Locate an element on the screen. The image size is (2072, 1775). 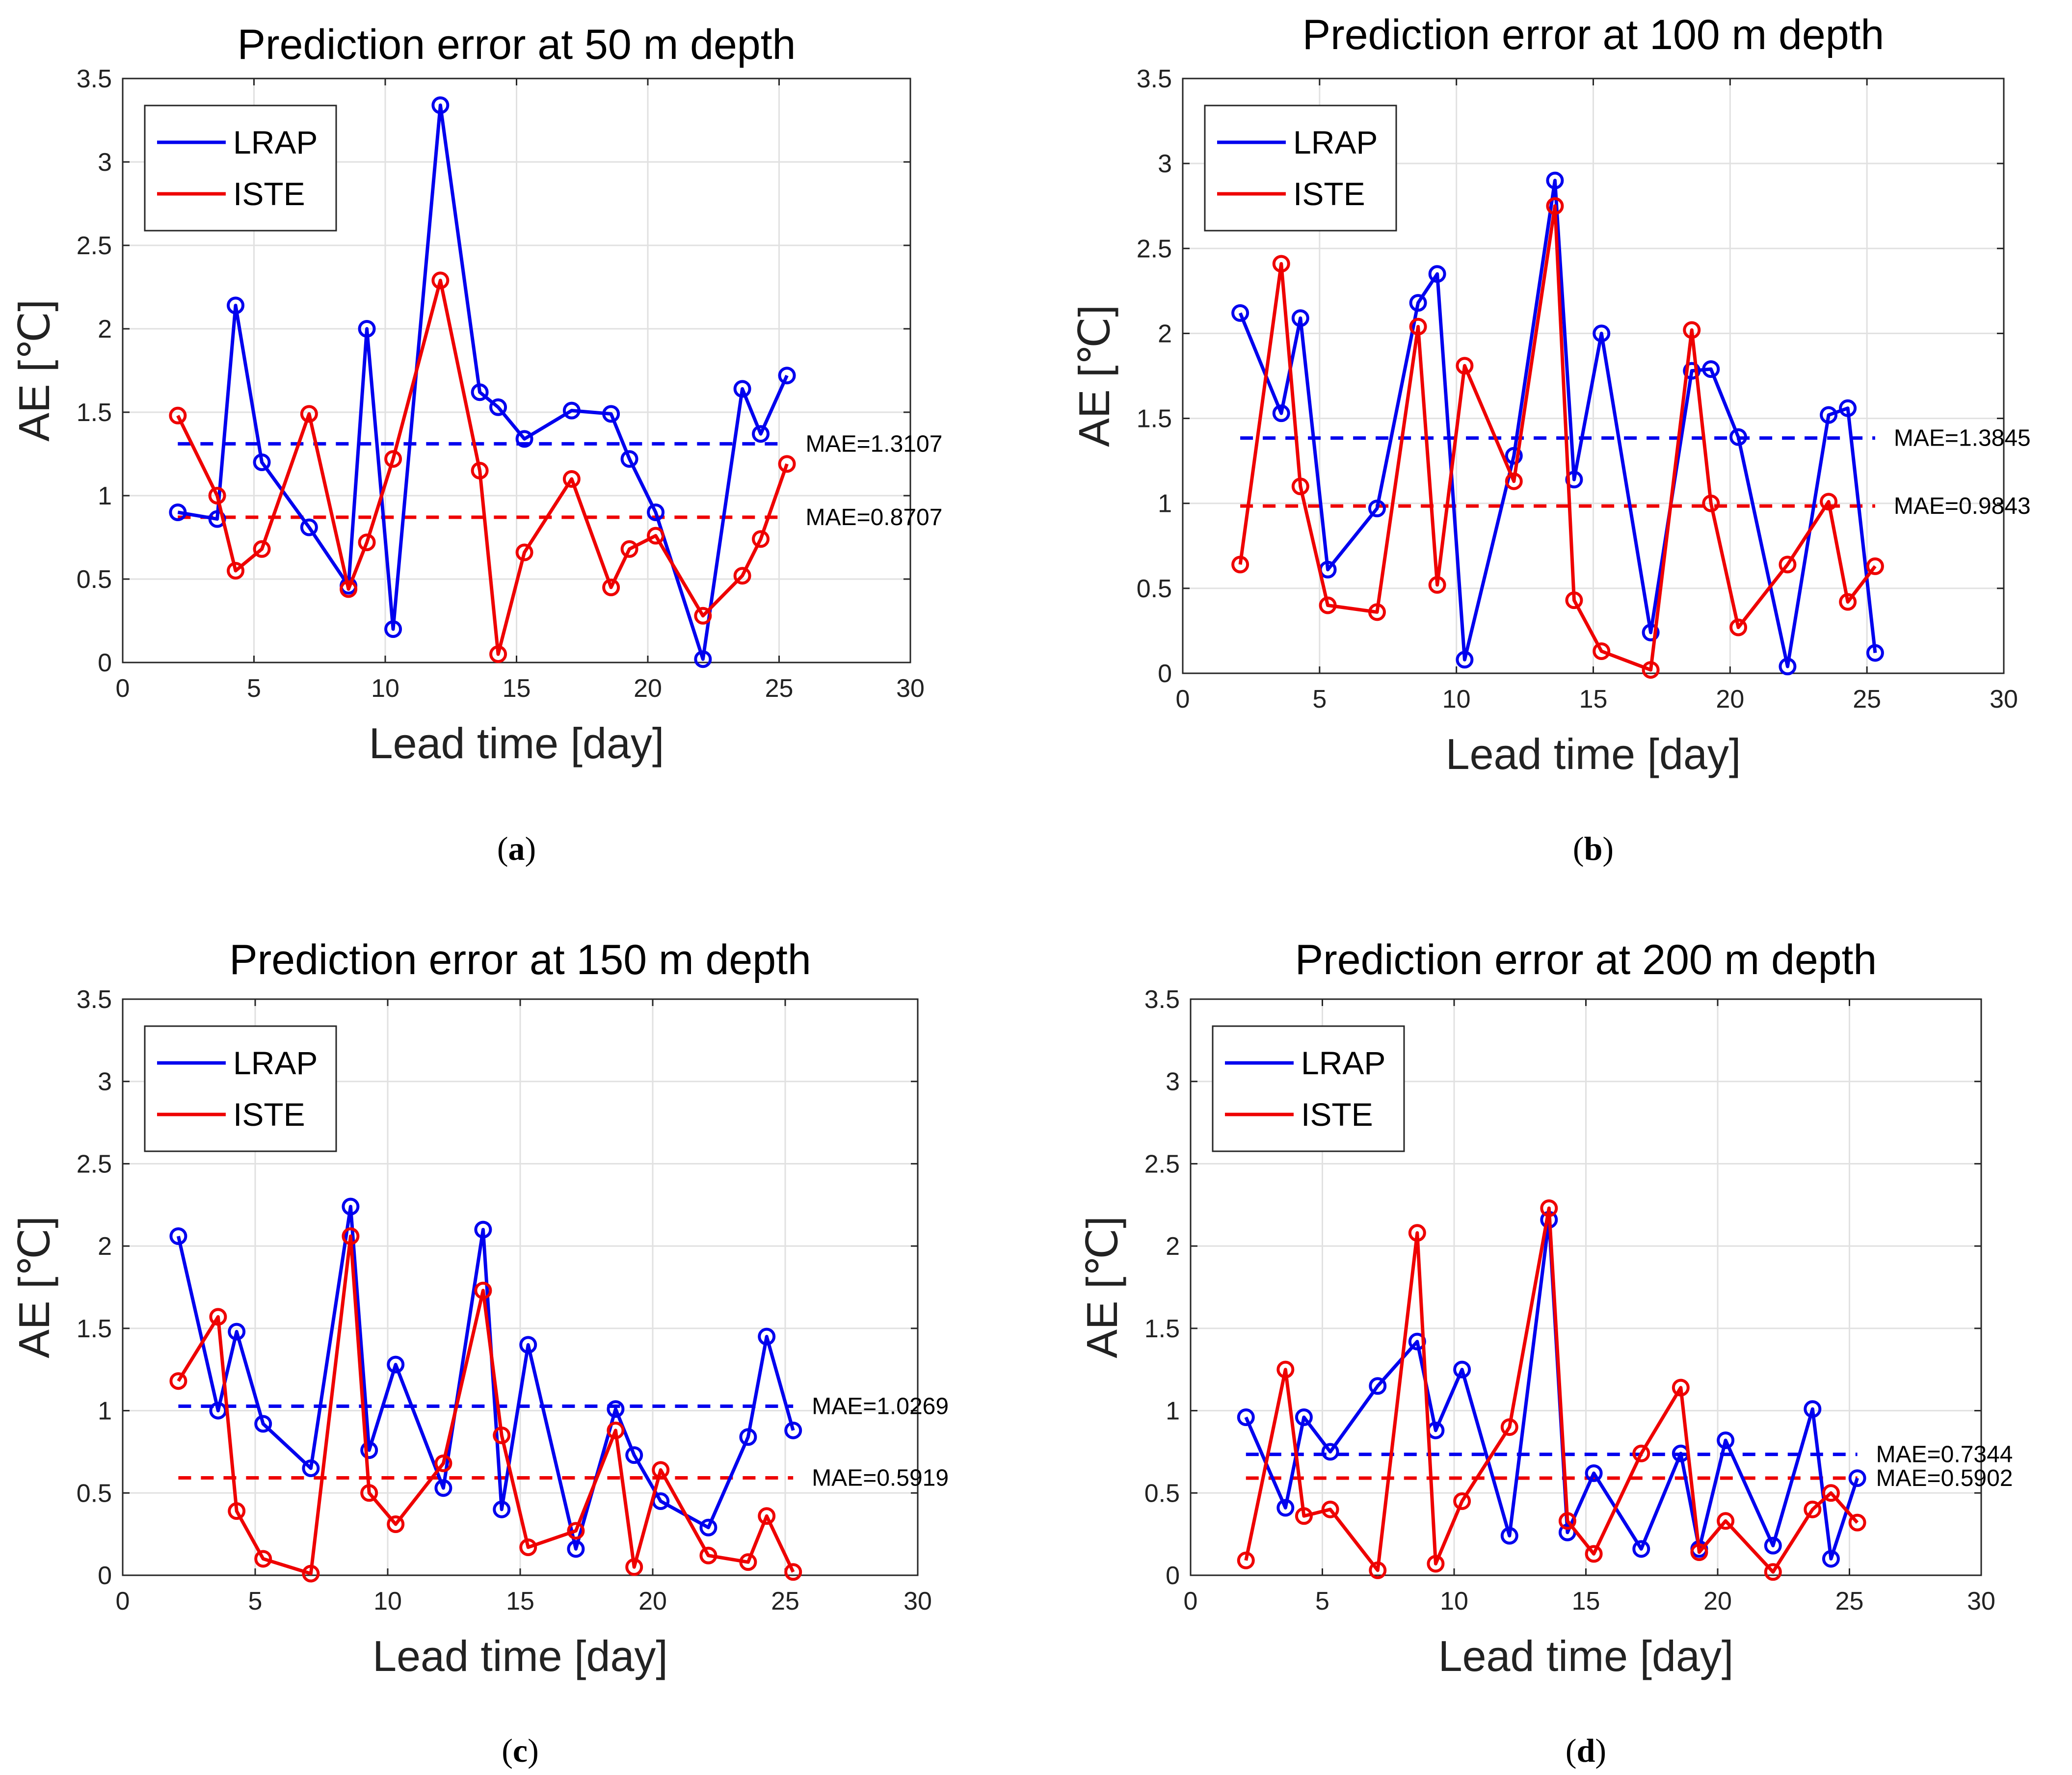
mae-label-1: MAE=0.8707 is located at coordinates (875, 517).